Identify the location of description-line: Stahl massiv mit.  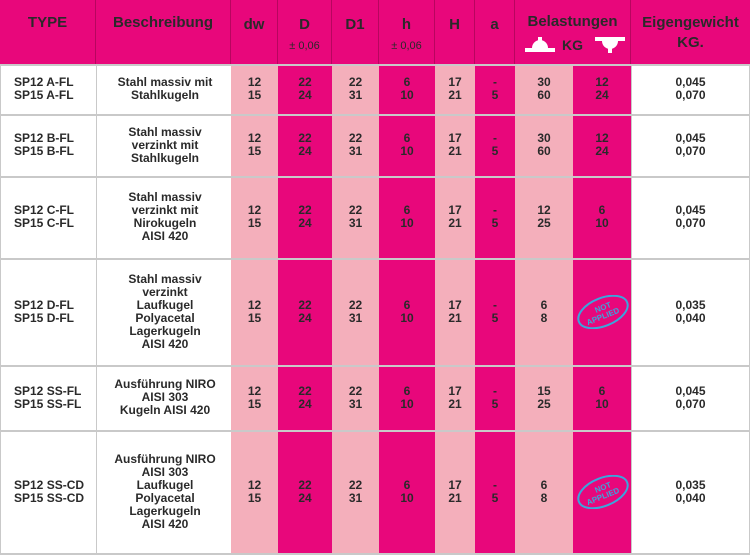
(165, 82).